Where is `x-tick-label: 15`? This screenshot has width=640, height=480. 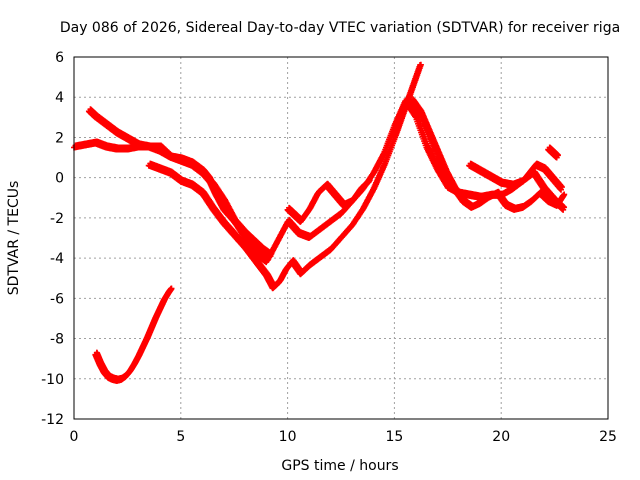 x-tick-label: 15 is located at coordinates (394, 437).